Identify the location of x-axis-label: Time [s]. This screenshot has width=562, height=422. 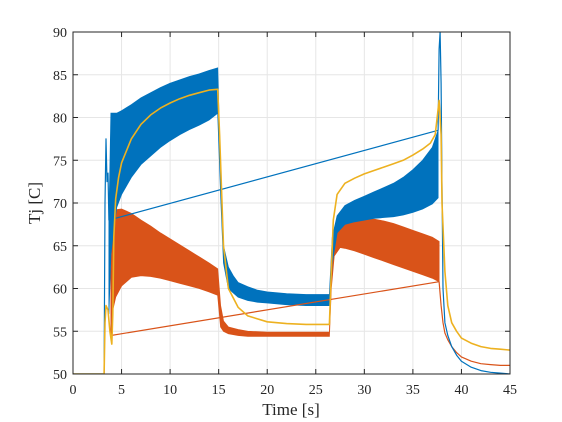
(290, 409).